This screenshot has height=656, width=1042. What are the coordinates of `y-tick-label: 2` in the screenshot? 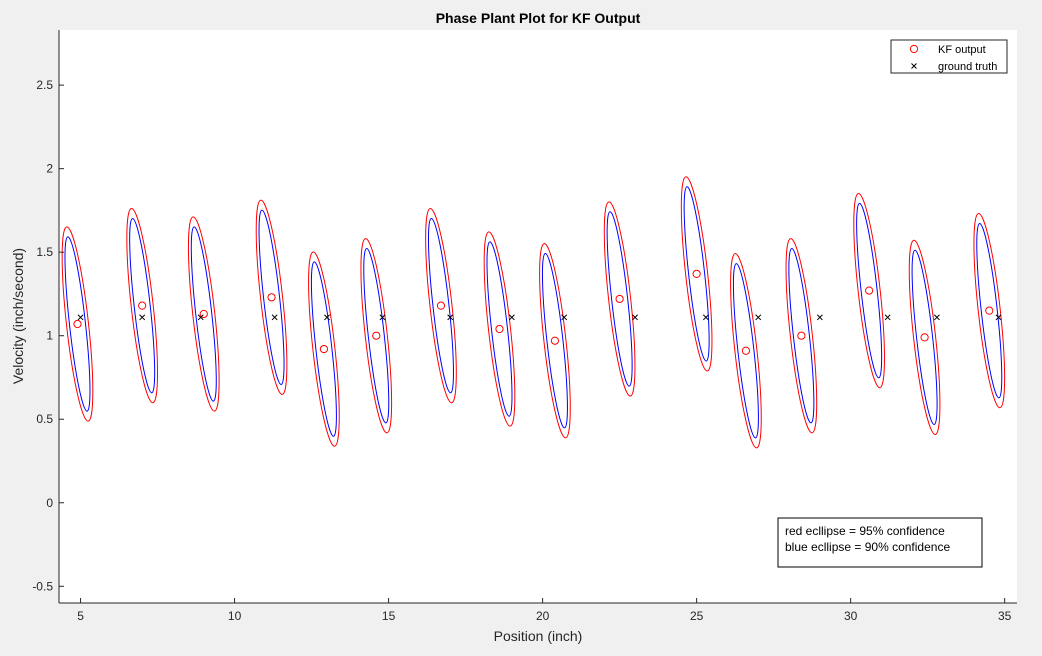 It's located at (49, 169).